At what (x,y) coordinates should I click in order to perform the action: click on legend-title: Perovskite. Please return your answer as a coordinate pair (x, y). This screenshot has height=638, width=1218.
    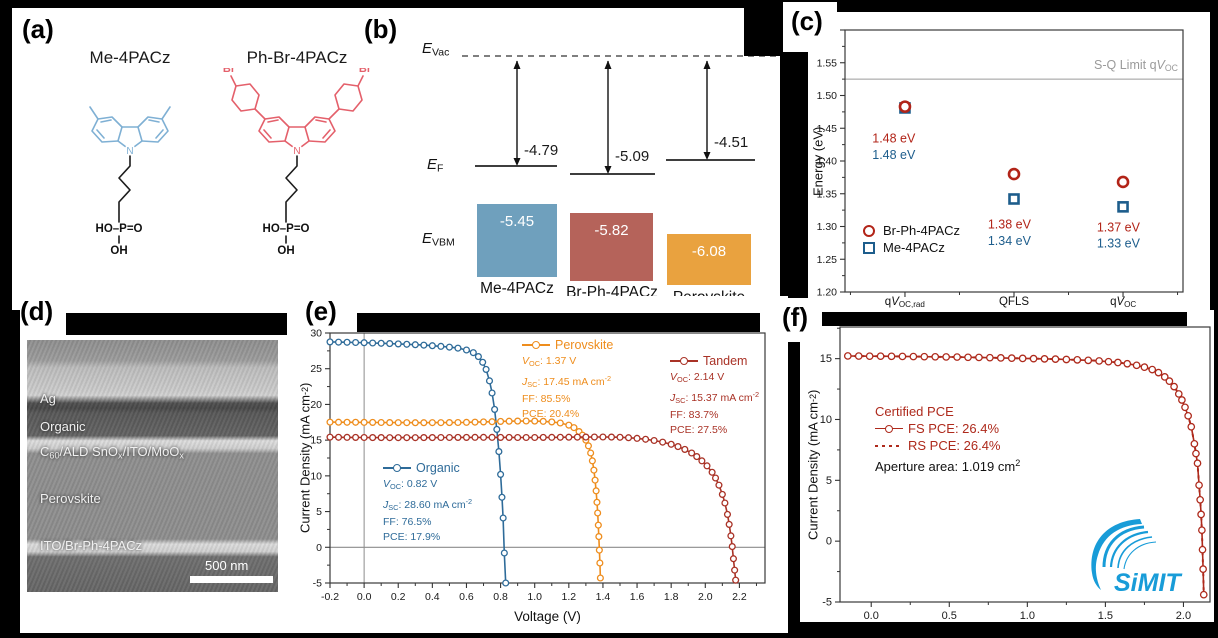
    Looking at the image, I should click on (584, 345).